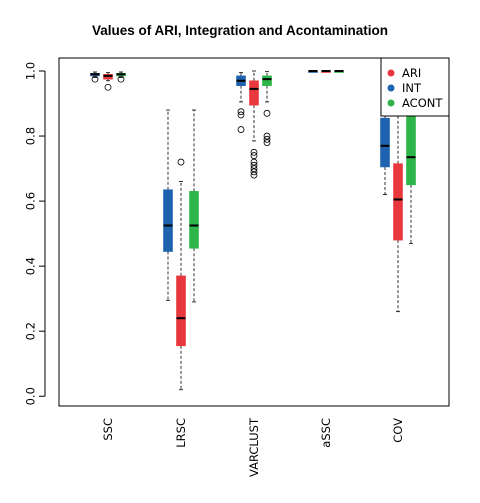  Describe the element at coordinates (398, 430) in the screenshot. I see `x-tick-label: COV` at that location.